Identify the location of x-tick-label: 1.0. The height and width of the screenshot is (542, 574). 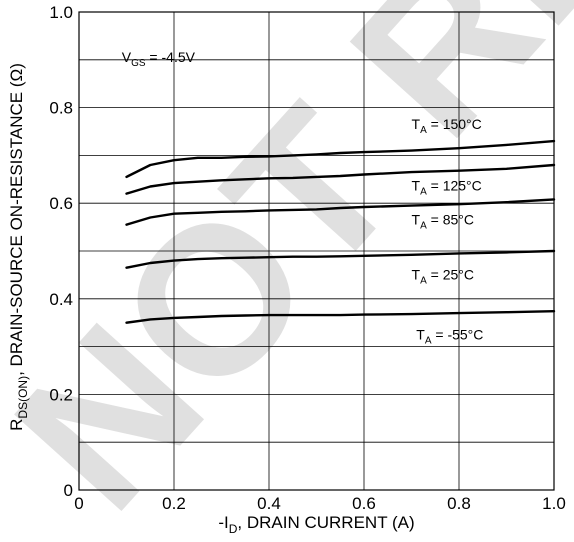
(554, 503).